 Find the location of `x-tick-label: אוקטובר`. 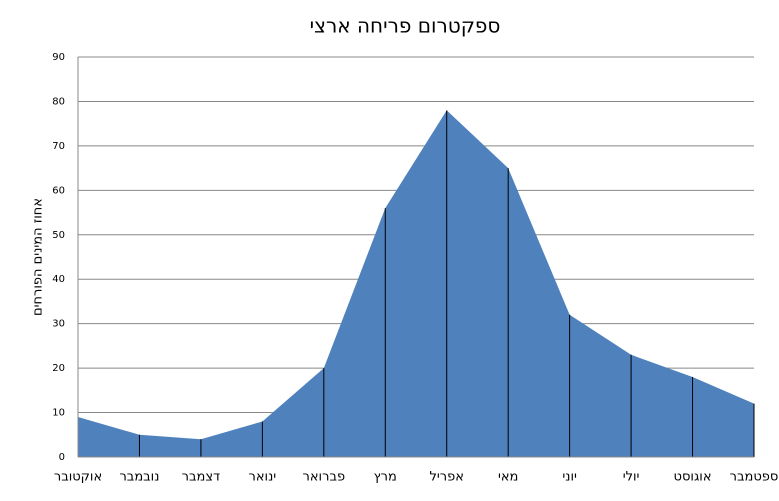

x-tick-label: אוקטובר is located at coordinates (78, 477).